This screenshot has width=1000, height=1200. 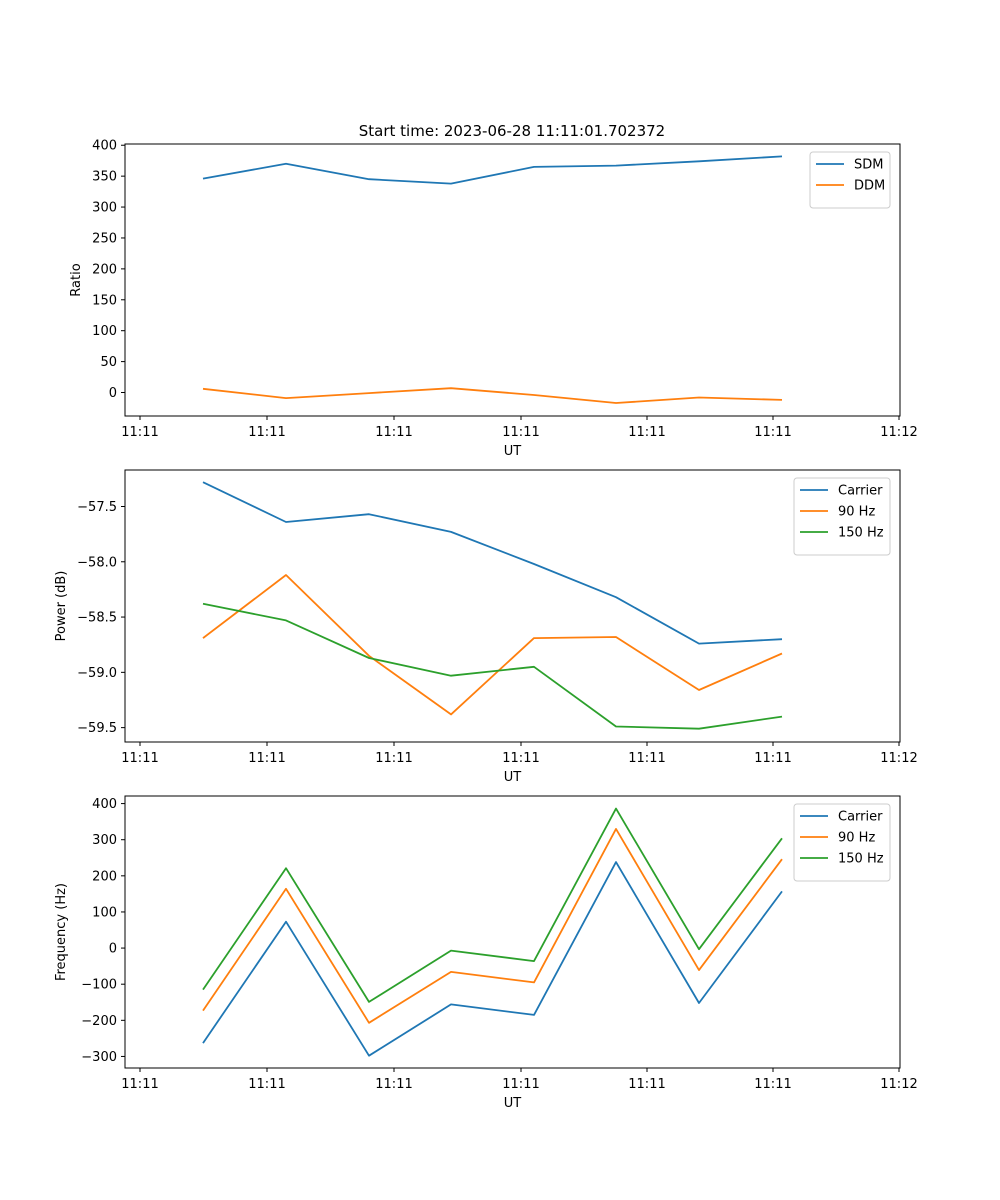 I want to click on legend-label: DDM, so click(x=869, y=186).